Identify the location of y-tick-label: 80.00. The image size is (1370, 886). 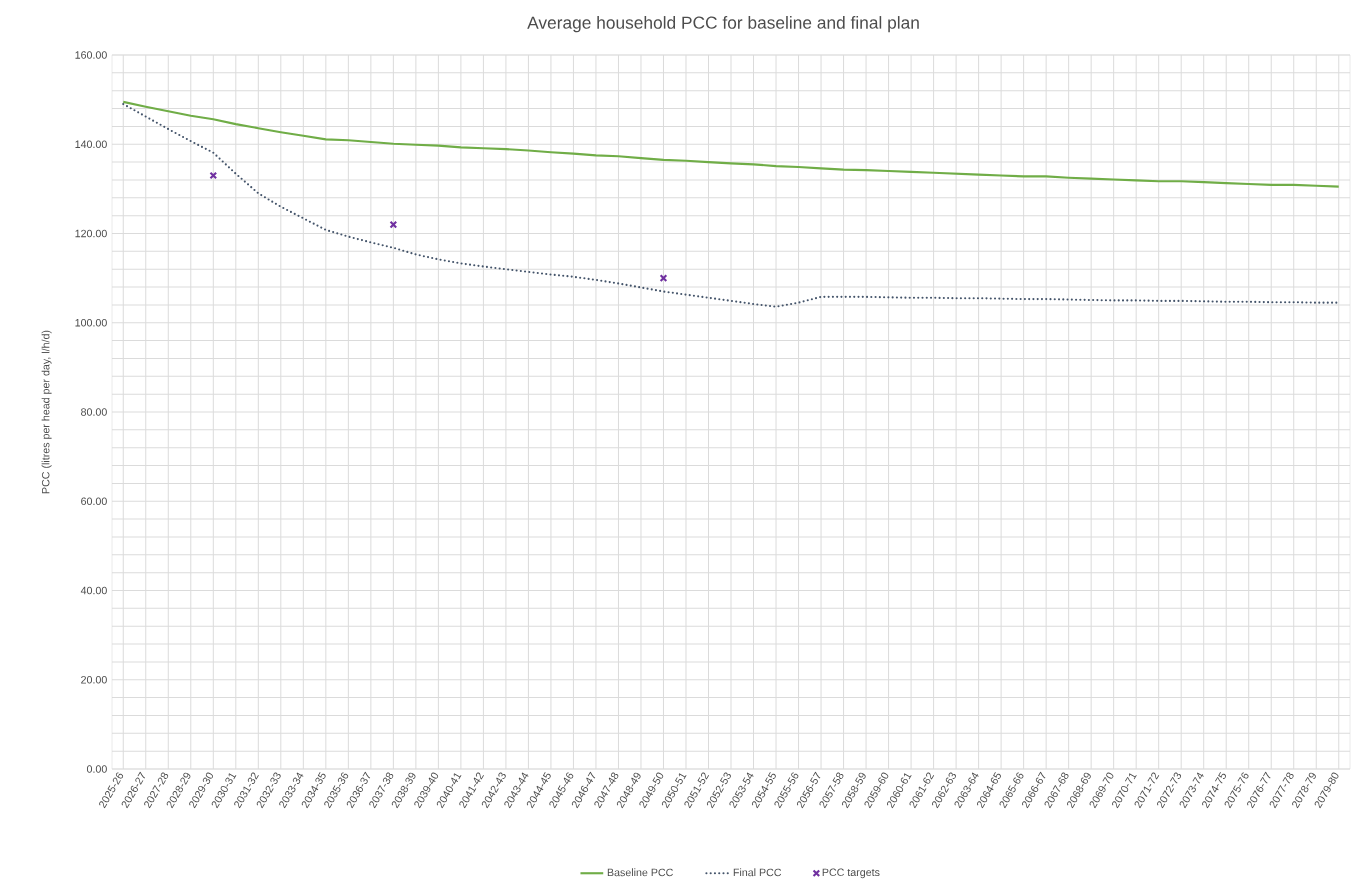
(94, 412).